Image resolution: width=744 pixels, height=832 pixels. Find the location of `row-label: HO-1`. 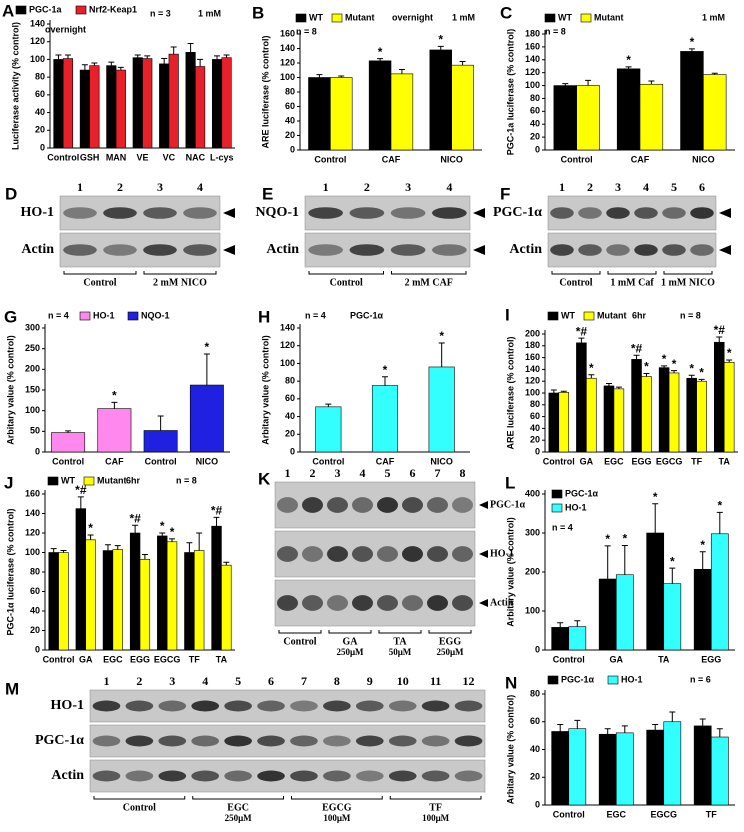

row-label: HO-1 is located at coordinates (502, 553).